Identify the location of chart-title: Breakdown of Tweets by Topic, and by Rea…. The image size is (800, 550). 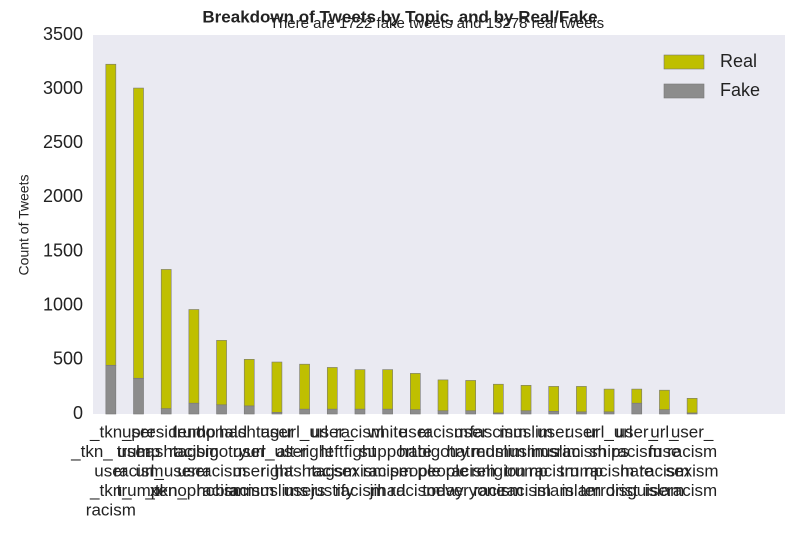
(399, 16).